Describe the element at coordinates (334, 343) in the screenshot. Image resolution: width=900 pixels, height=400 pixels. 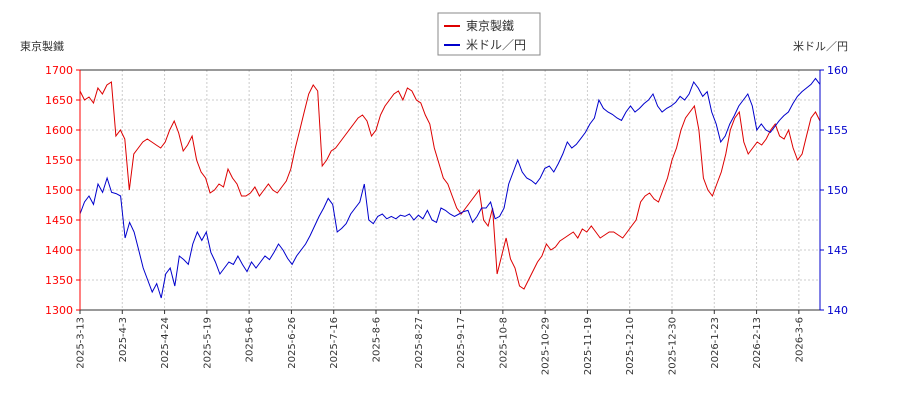
I see `x-tick-label: 2025-7-16` at that location.